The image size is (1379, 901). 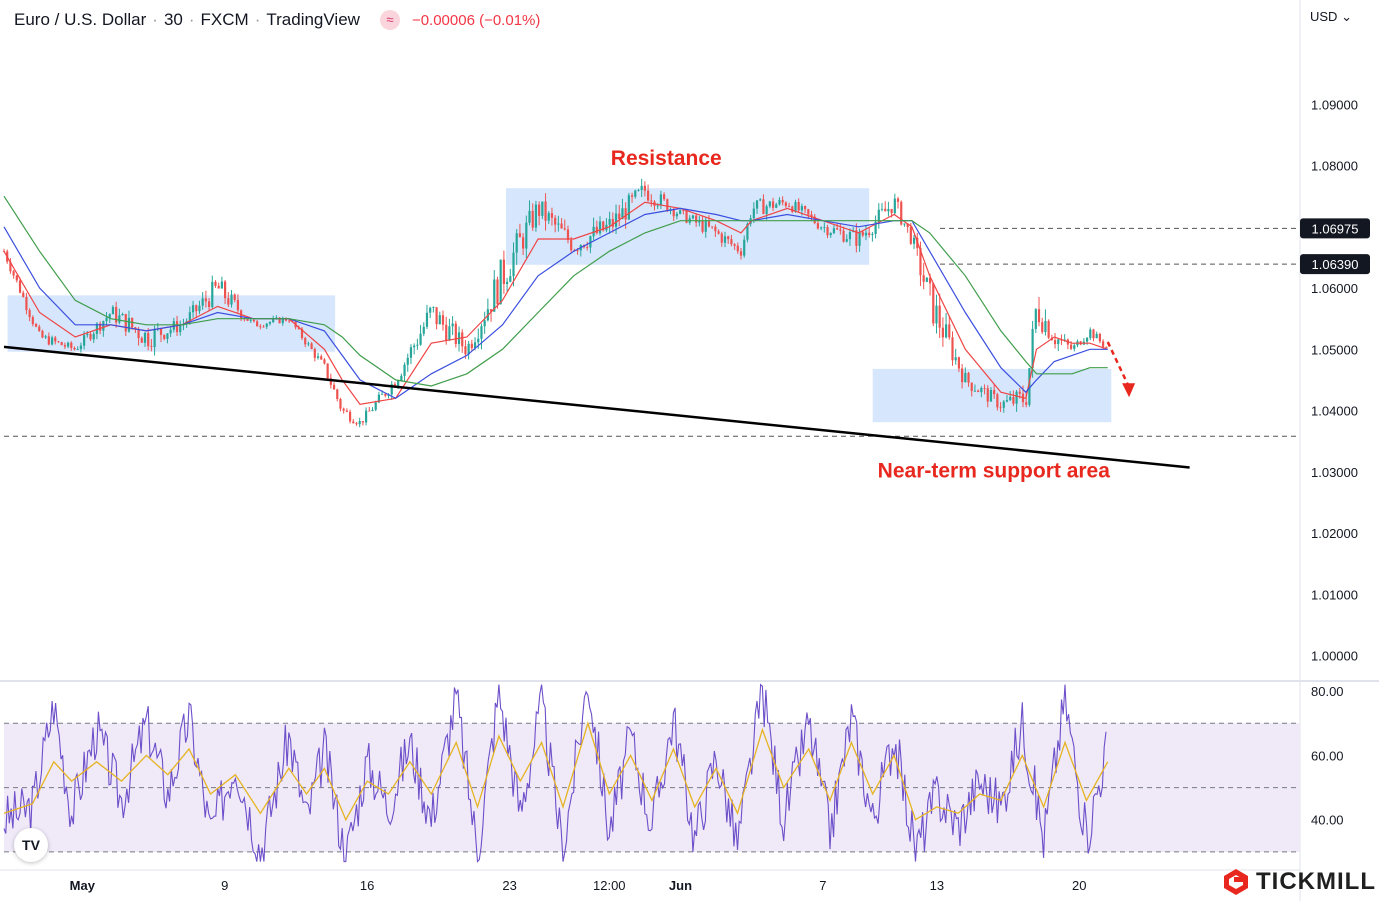 I want to click on y-tick-label: 1.00000, so click(x=1334, y=656).